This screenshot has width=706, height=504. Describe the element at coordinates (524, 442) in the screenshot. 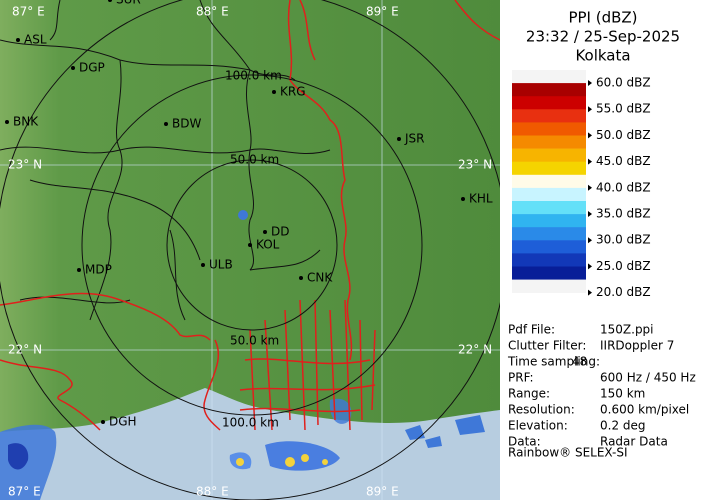

I see `info-key: Data:` at that location.